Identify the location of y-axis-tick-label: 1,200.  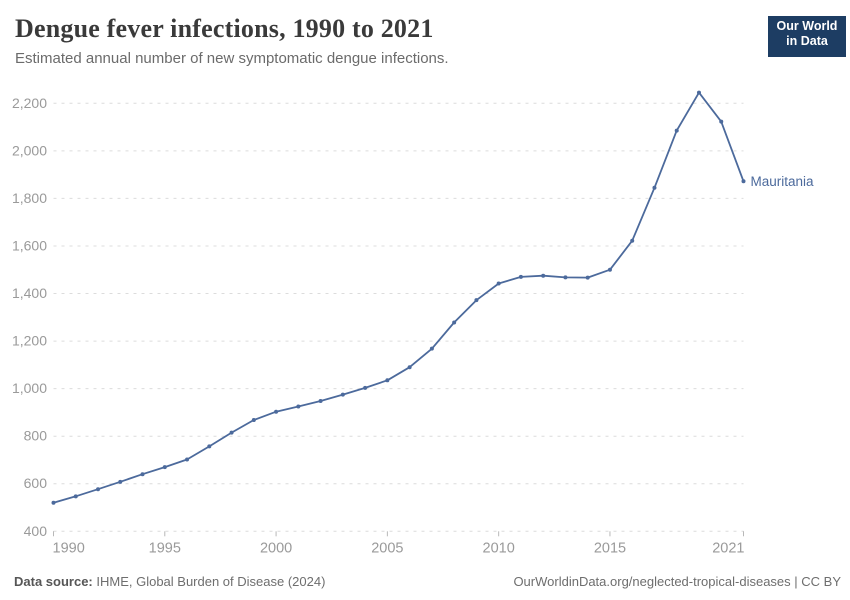
(29, 341).